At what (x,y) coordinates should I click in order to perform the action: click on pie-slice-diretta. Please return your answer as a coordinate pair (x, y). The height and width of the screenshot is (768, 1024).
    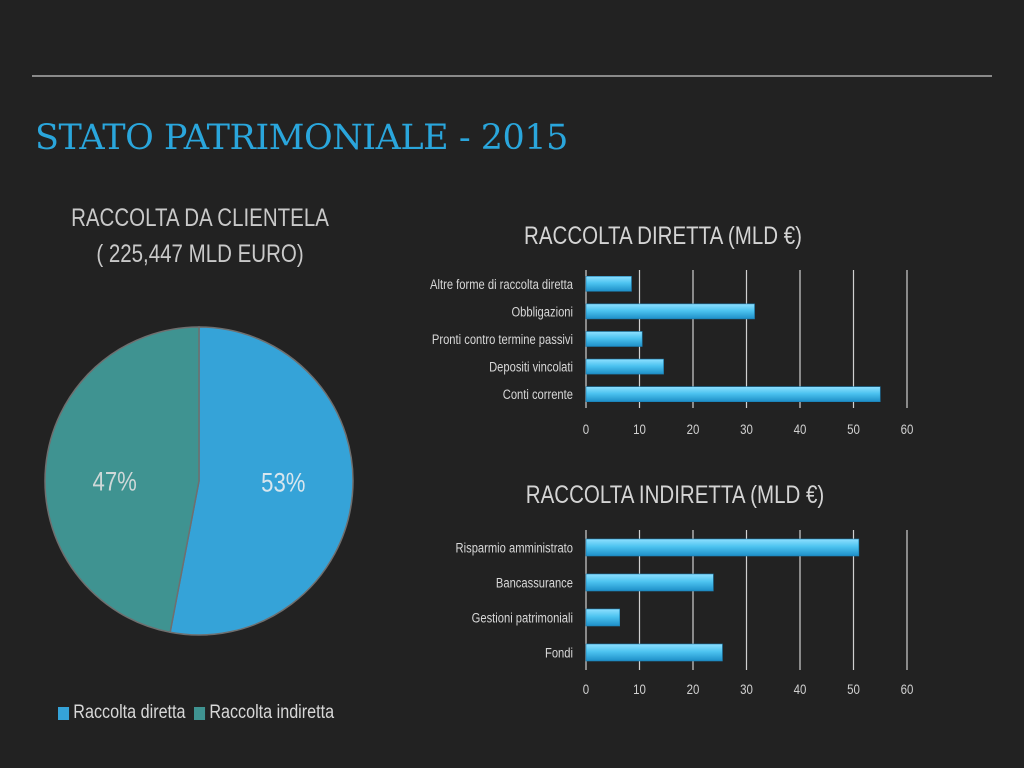
    Looking at the image, I should click on (261, 481).